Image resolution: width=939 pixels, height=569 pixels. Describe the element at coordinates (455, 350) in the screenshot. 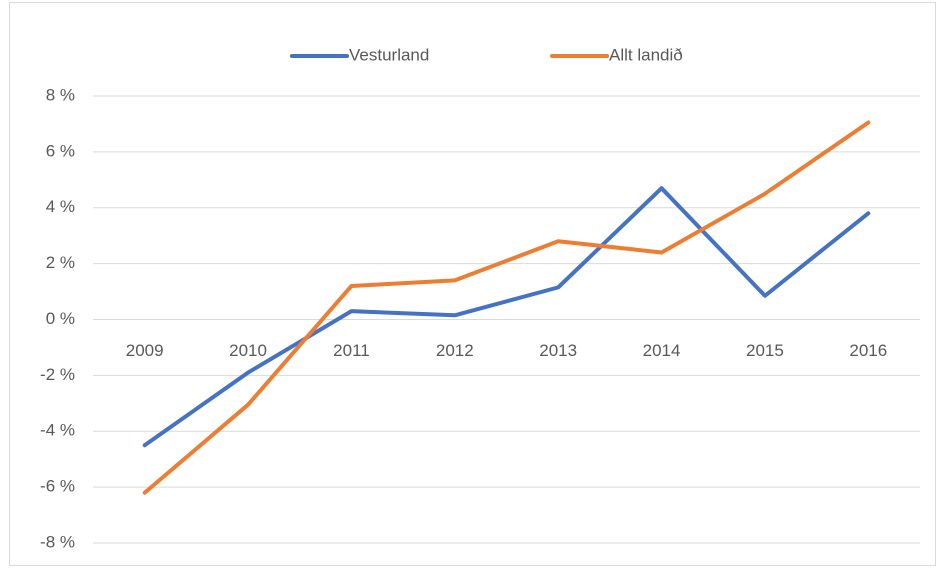

I see `x-tick-label: 2012` at that location.